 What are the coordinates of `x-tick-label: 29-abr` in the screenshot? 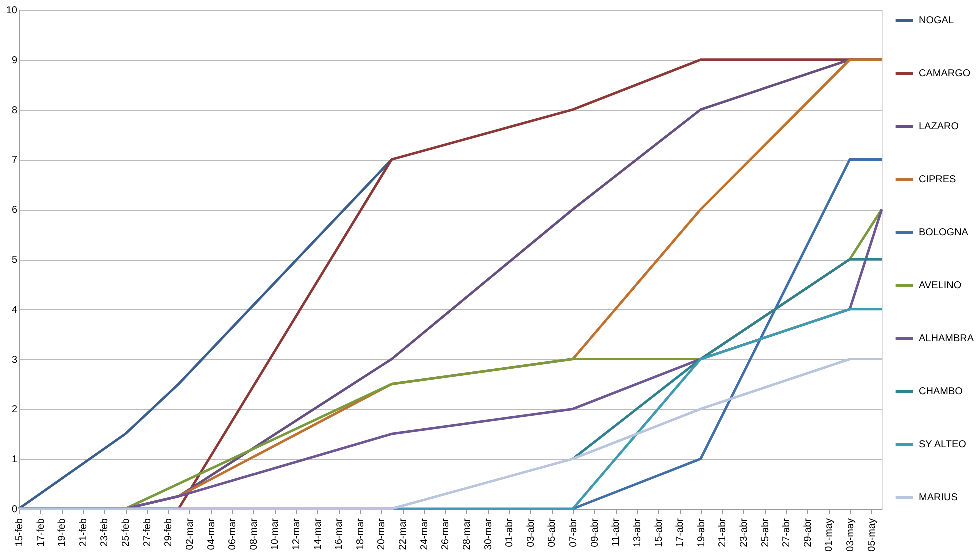 It's located at (808, 533).